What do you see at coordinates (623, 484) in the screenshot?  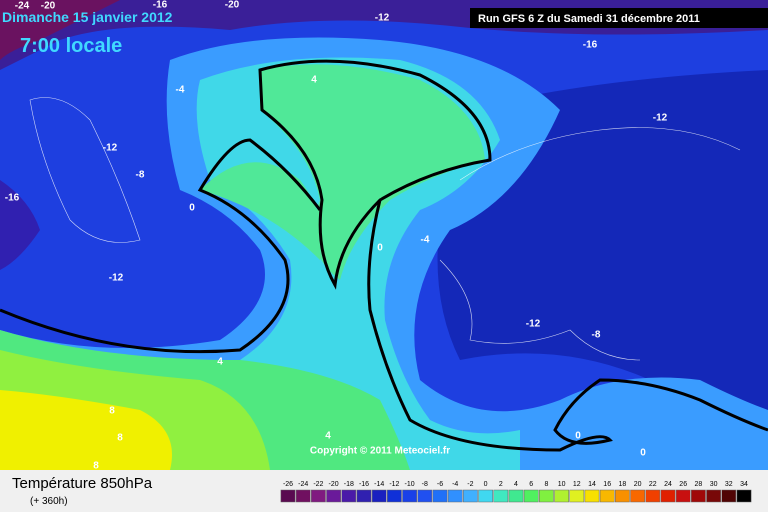 I see `scale-label: 18` at bounding box center [623, 484].